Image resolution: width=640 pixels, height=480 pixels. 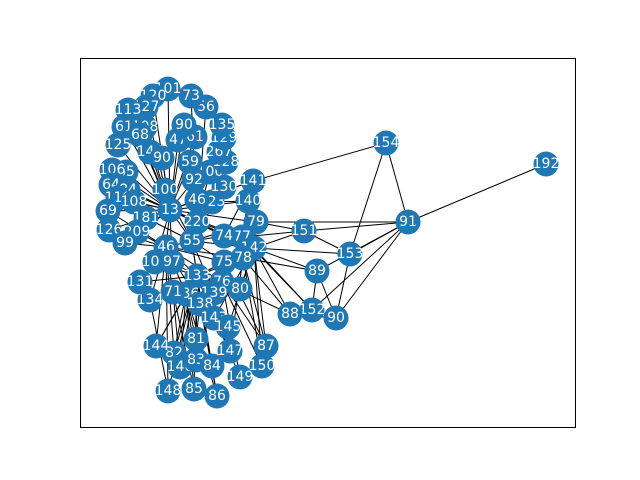 What do you see at coordinates (134, 202) in the screenshot?
I see `graph-node-label: 108` at bounding box center [134, 202].